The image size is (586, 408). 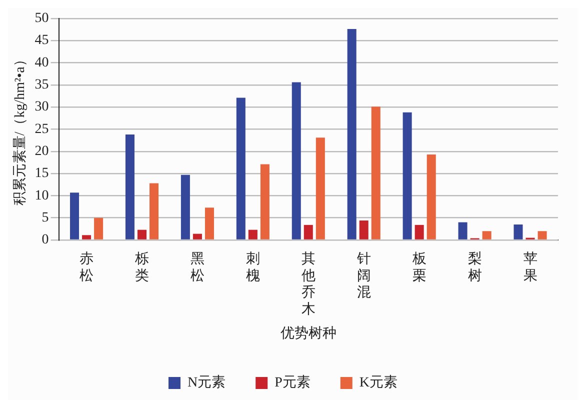 I want to click on y-tick-label: 50, so click(x=41, y=18).